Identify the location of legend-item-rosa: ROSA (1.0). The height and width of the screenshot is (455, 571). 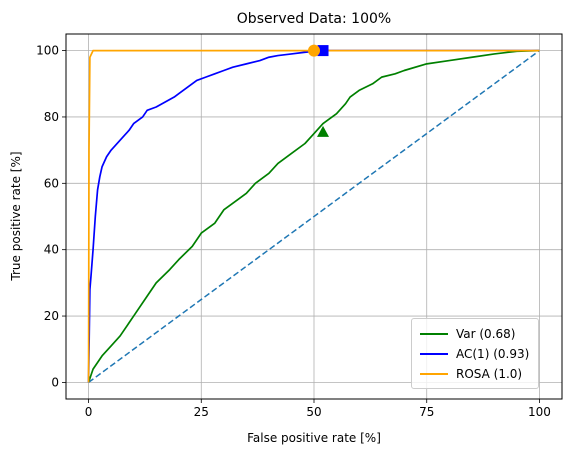
(471, 374).